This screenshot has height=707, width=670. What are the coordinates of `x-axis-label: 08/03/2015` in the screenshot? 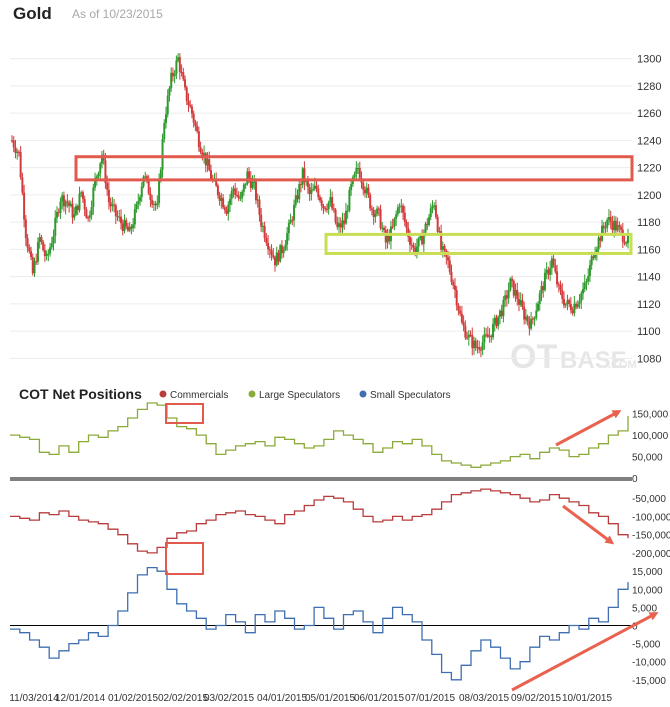 It's located at (484, 698).